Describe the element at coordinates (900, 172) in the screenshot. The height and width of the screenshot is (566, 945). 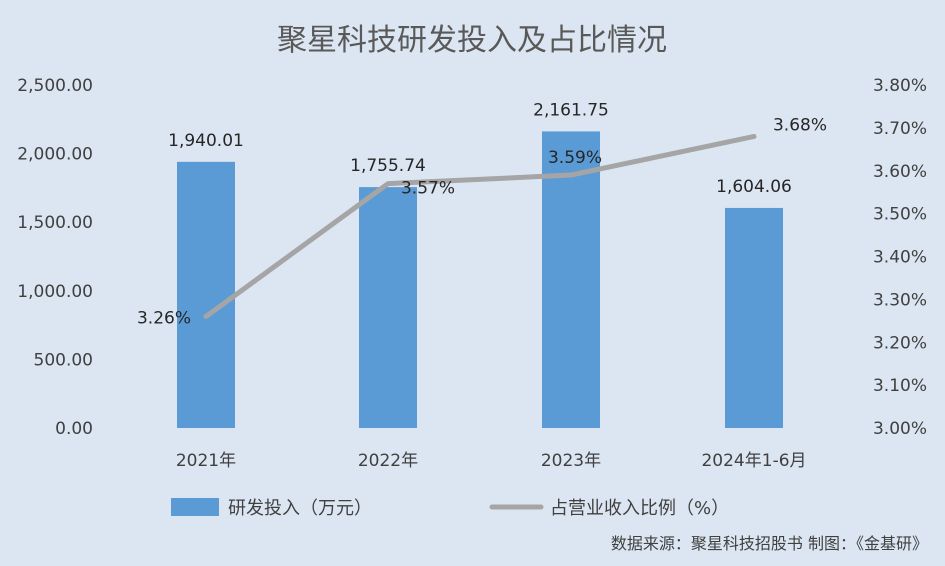
I see `right-tick-label: 3.60%` at that location.